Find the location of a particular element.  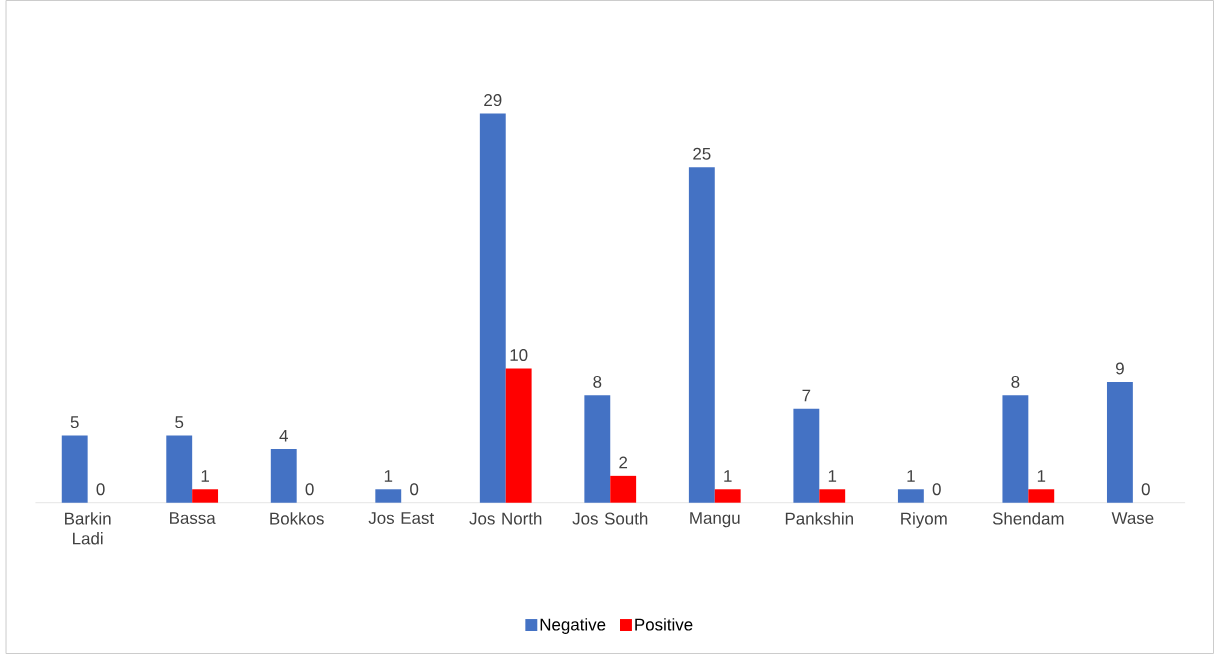

x-tick-label: Jos North is located at coordinates (505, 518).